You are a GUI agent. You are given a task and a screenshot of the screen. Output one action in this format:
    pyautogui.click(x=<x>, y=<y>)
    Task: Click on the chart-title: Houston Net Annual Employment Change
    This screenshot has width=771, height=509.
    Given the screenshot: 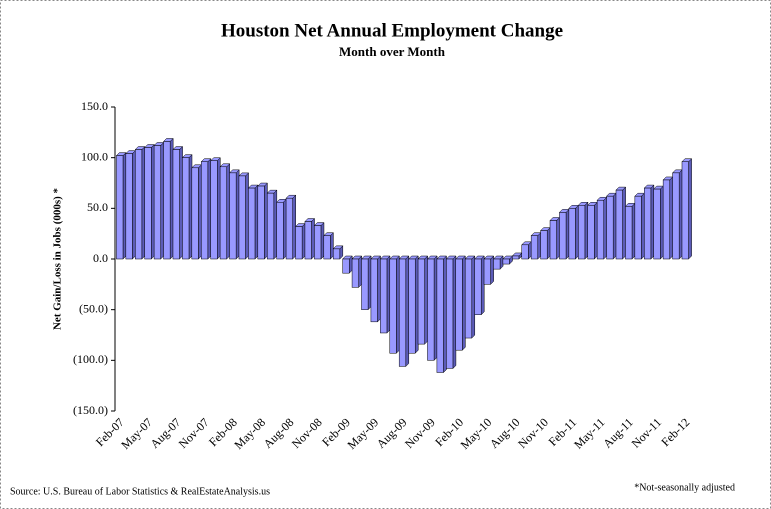 What is the action you would take?
    pyautogui.click(x=392, y=30)
    